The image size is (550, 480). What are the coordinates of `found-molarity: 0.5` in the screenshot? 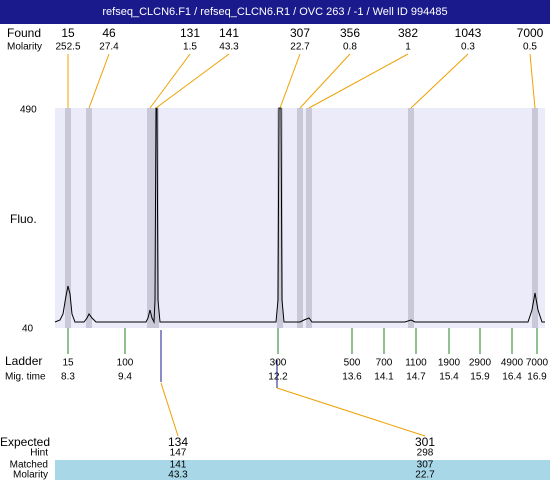 It's located at (530, 47).